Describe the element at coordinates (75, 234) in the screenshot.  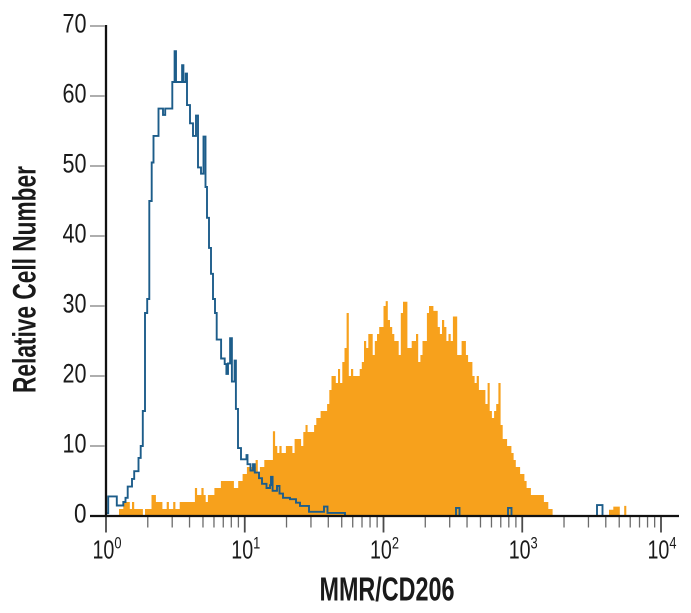
I see `svg-text: 40` at that location.